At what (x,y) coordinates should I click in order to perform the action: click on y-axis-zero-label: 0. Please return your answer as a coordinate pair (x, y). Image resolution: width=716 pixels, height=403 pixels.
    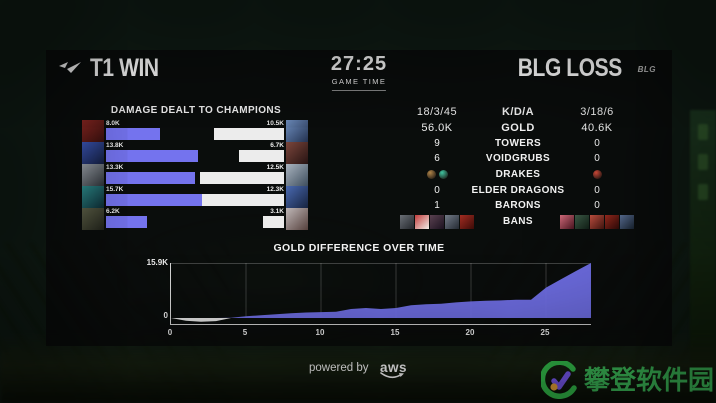
    Looking at the image, I should click on (165, 315).